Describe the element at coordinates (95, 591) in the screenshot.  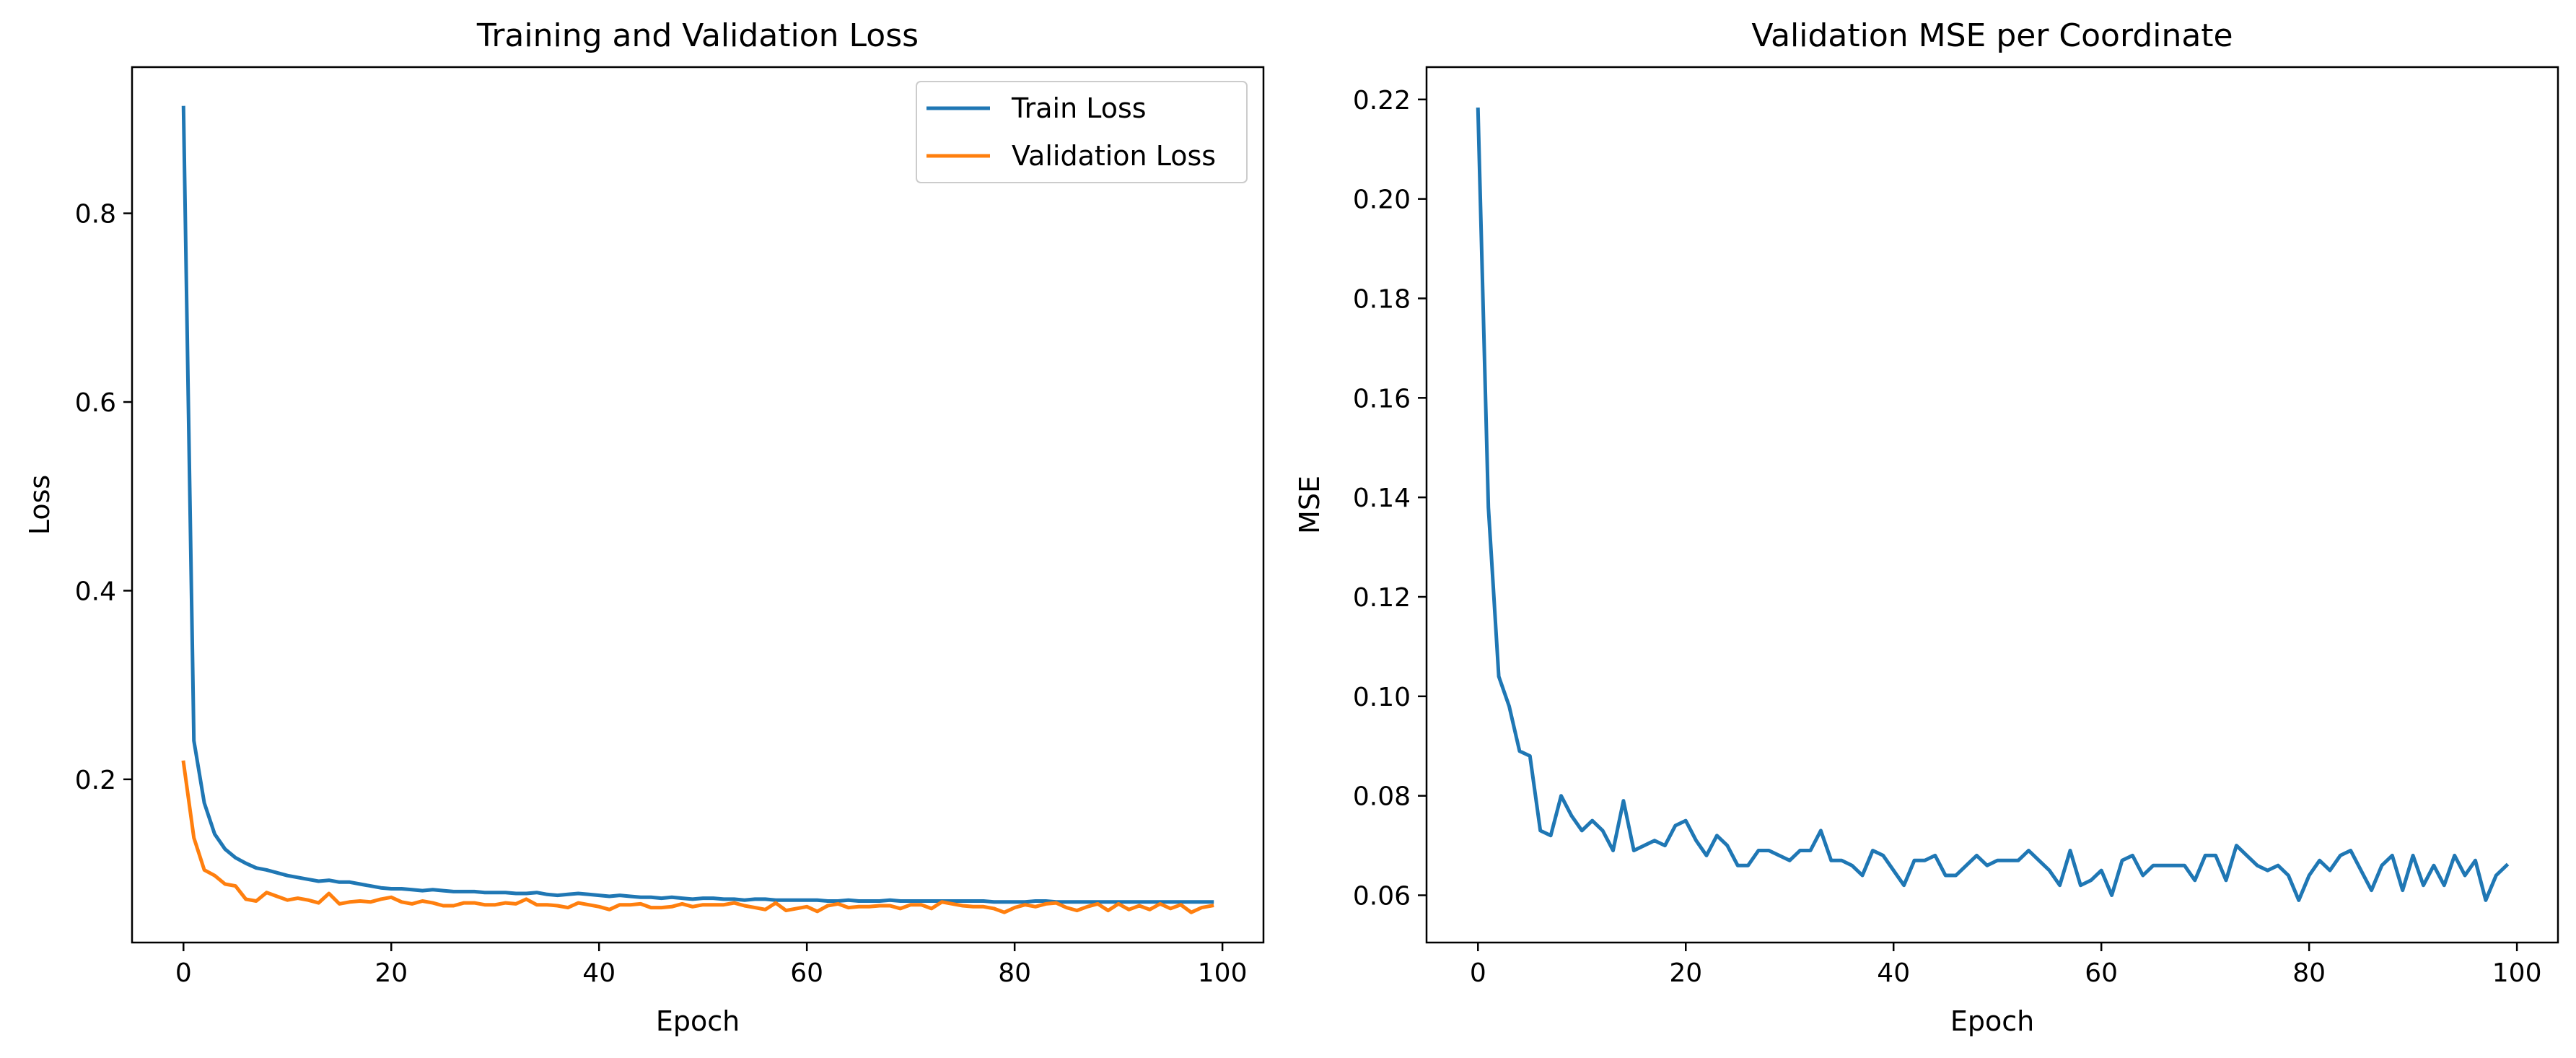
I see `y-tick-label: 0.4` at that location.